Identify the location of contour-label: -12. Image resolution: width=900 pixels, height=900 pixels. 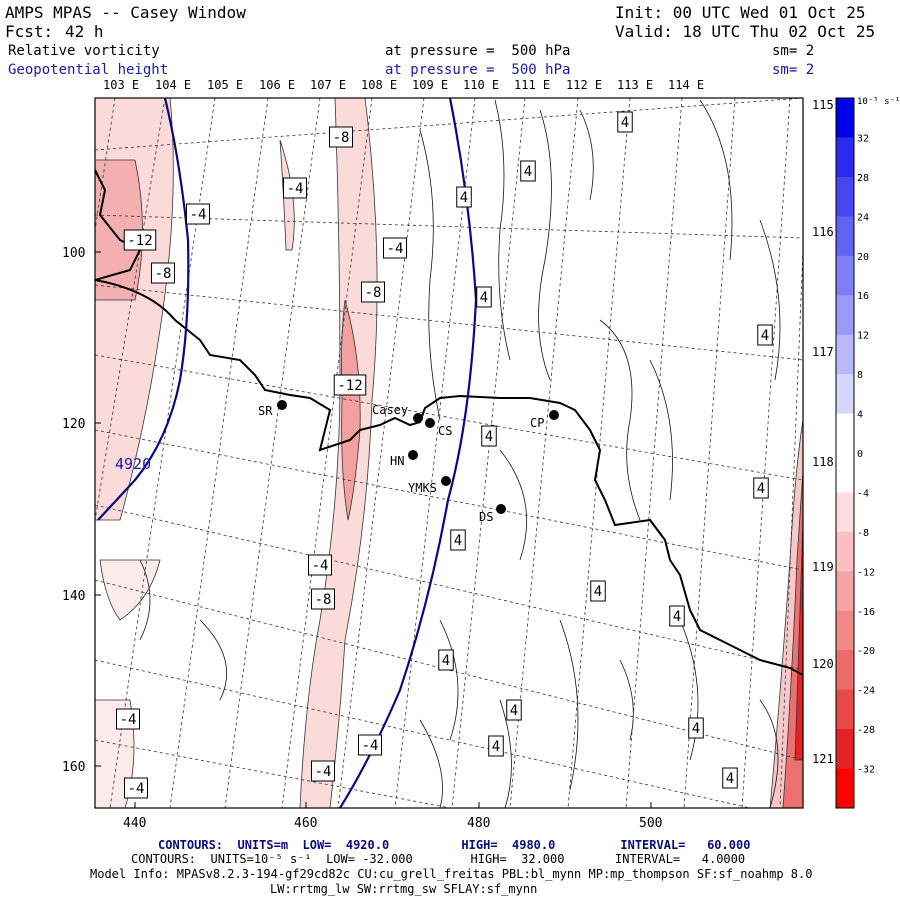
(349, 386).